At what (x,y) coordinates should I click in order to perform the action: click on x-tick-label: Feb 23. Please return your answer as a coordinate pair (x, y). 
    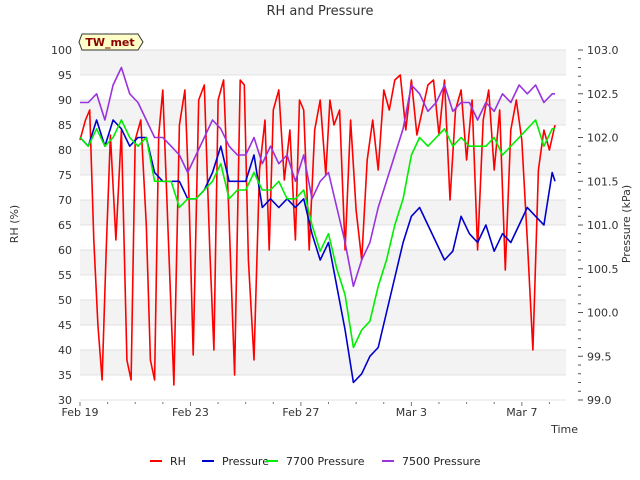
    Looking at the image, I should click on (190, 412).